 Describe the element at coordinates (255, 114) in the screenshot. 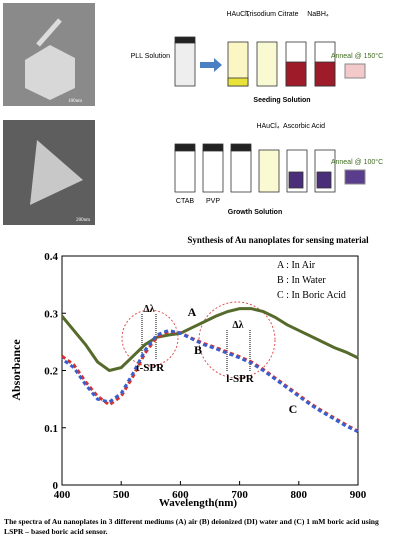

I see `vials` at that location.